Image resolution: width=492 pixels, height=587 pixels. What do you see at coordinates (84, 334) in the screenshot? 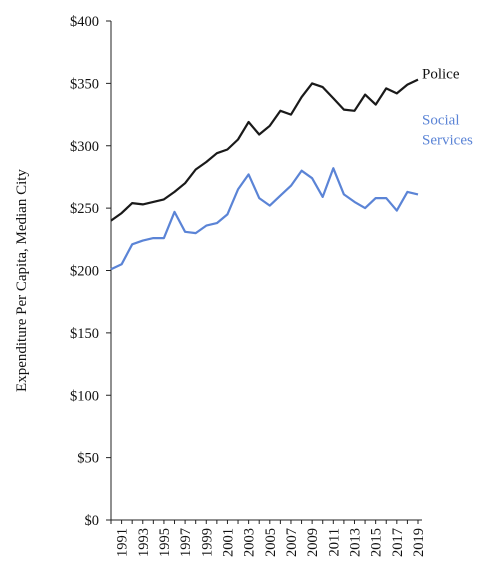
I see `y-tick-label: $150` at bounding box center [84, 334].